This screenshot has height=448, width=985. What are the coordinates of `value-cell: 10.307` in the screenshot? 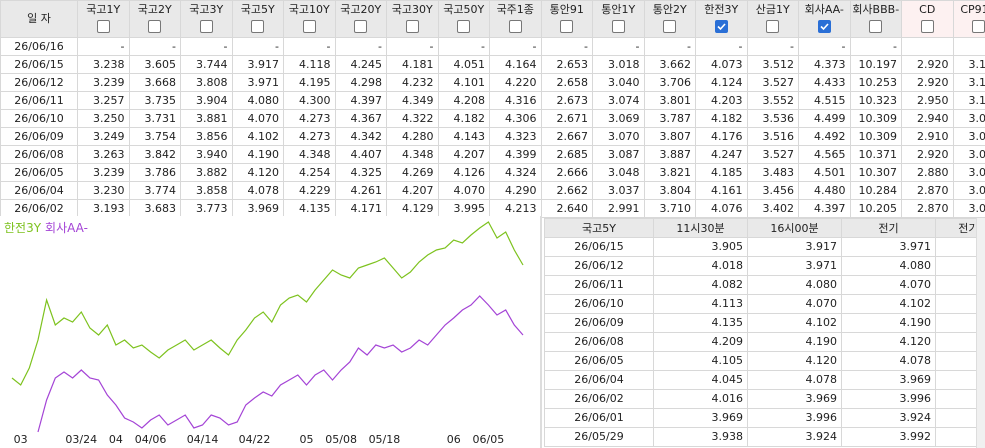 It's located at (875, 172).